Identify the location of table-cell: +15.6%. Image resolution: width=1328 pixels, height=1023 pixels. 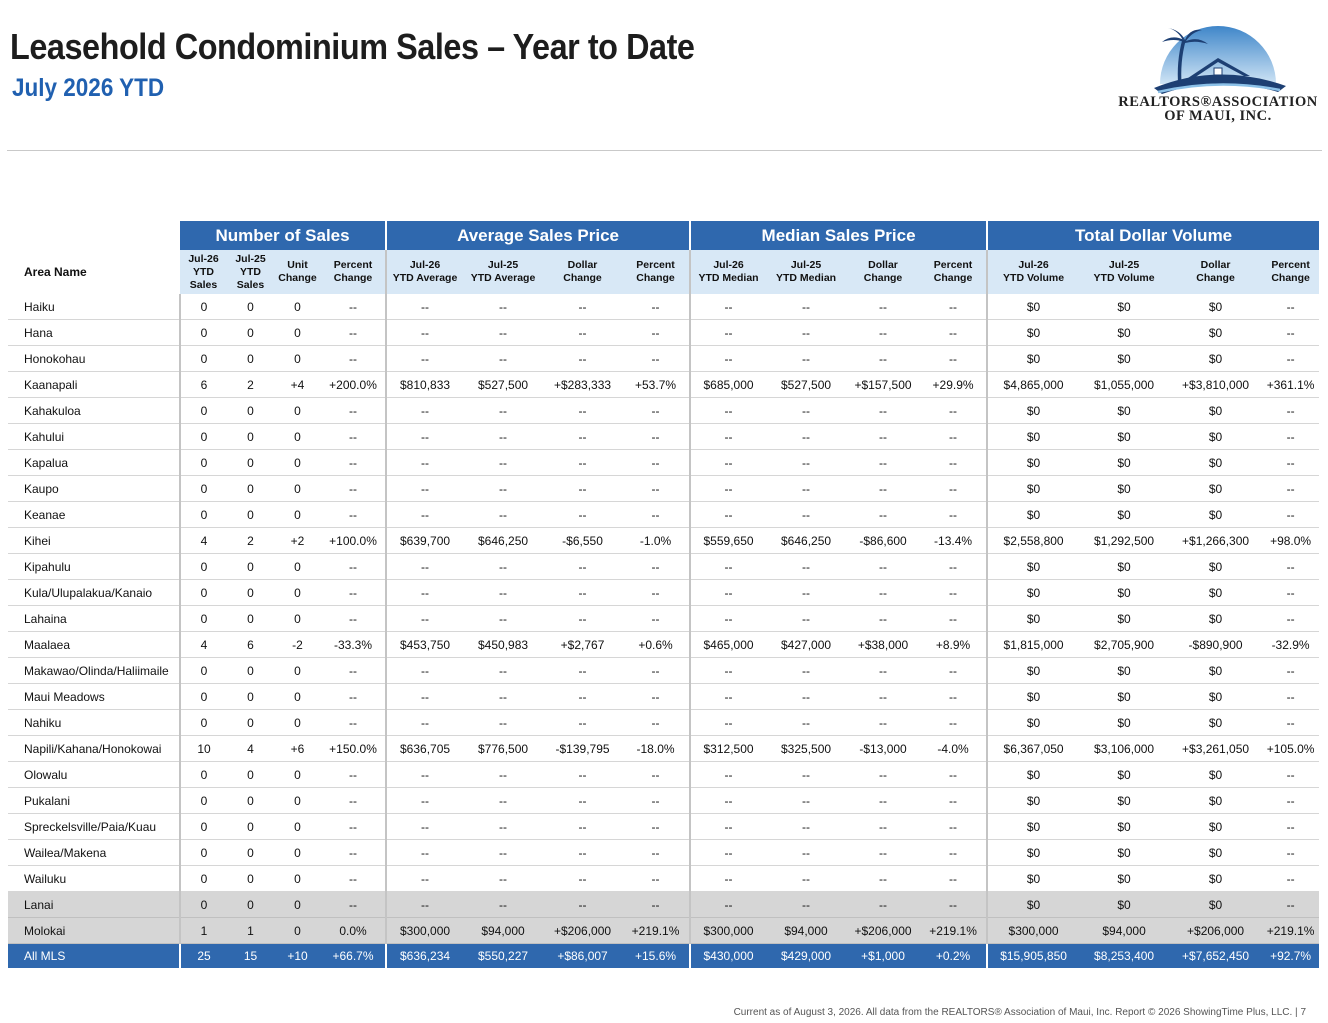
(657, 955).